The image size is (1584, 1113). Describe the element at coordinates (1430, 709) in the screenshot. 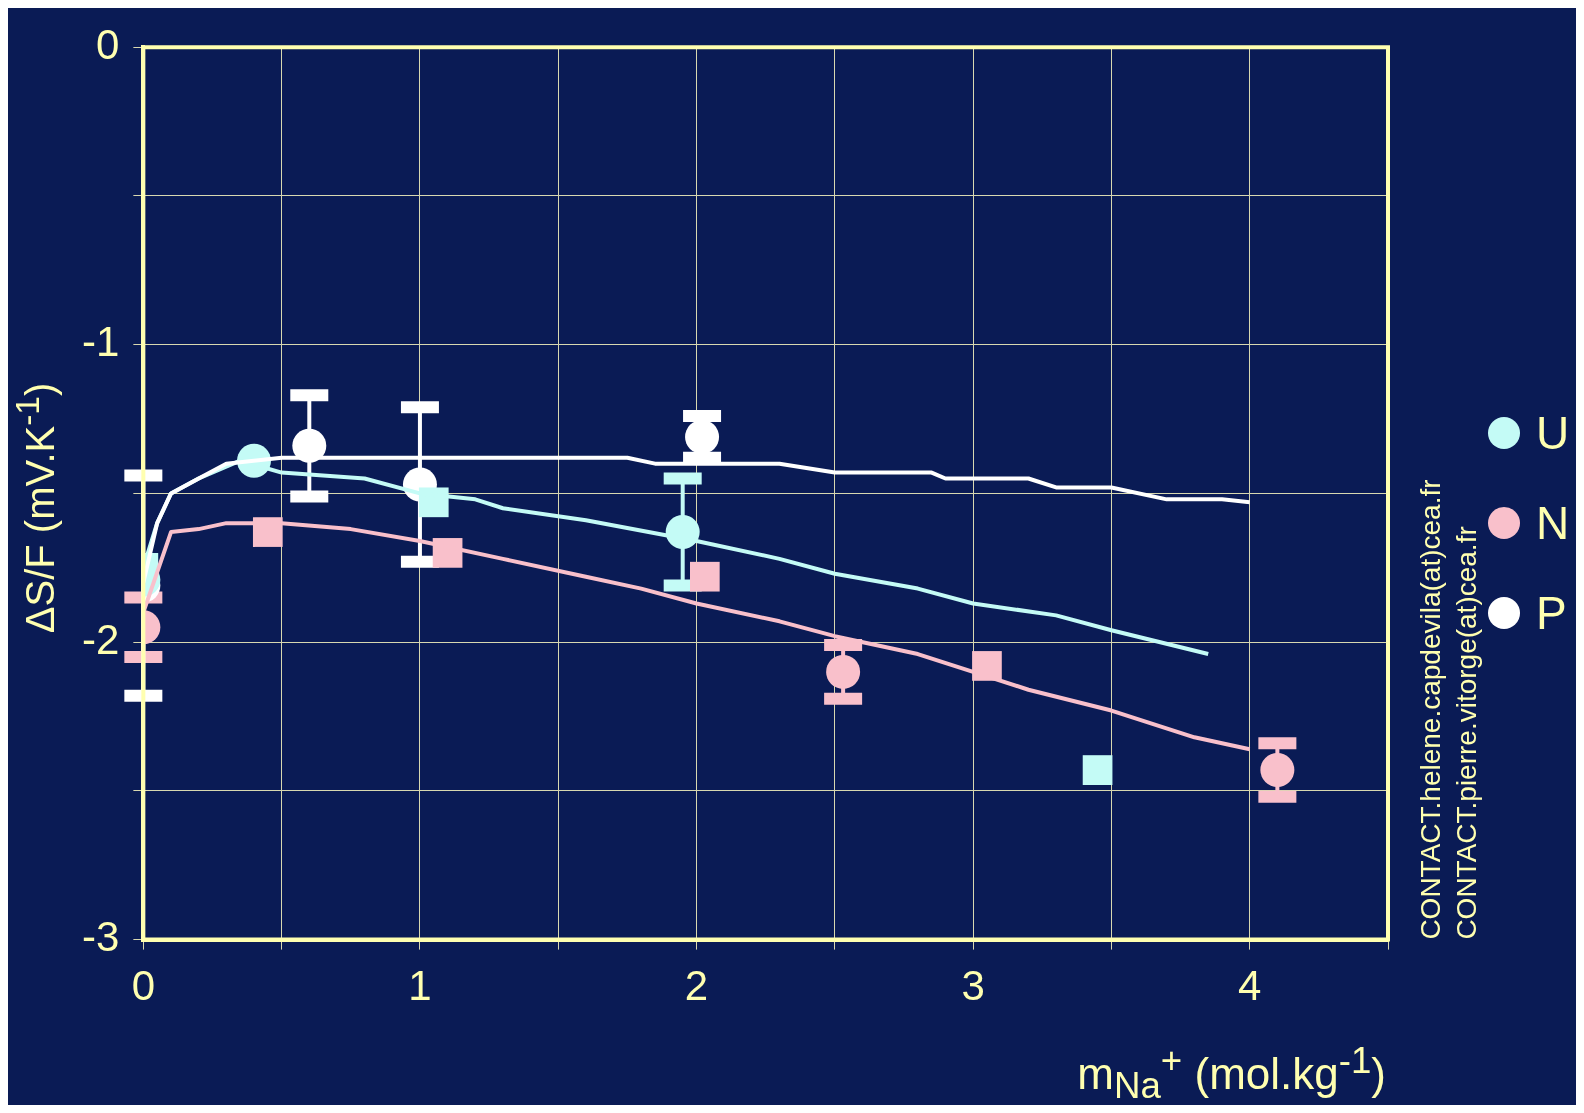

I see `text: CONTACT.helene.capdevila(at)cea.fr` at that location.